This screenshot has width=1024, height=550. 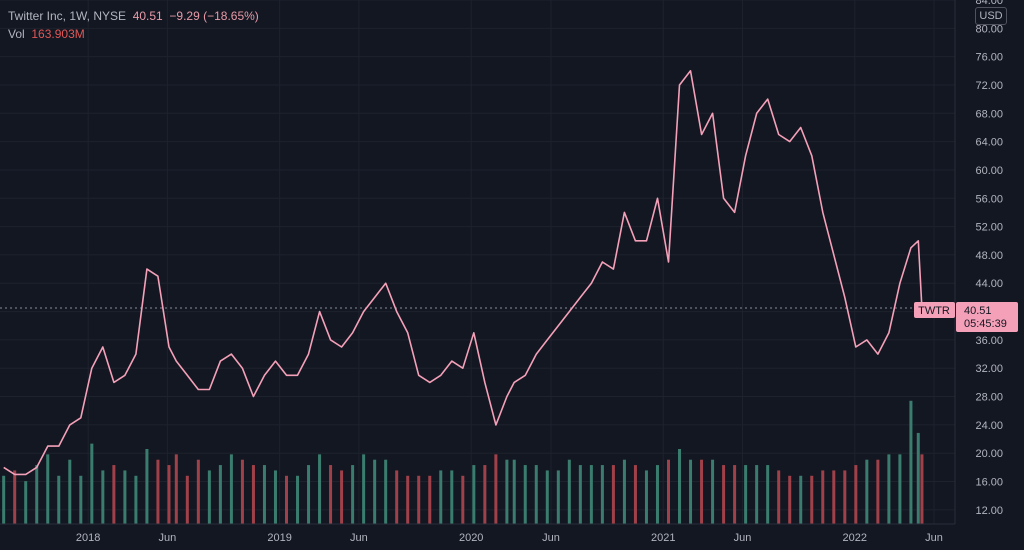 What do you see at coordinates (279, 538) in the screenshot?
I see `x-tick-label: 2019` at bounding box center [279, 538].